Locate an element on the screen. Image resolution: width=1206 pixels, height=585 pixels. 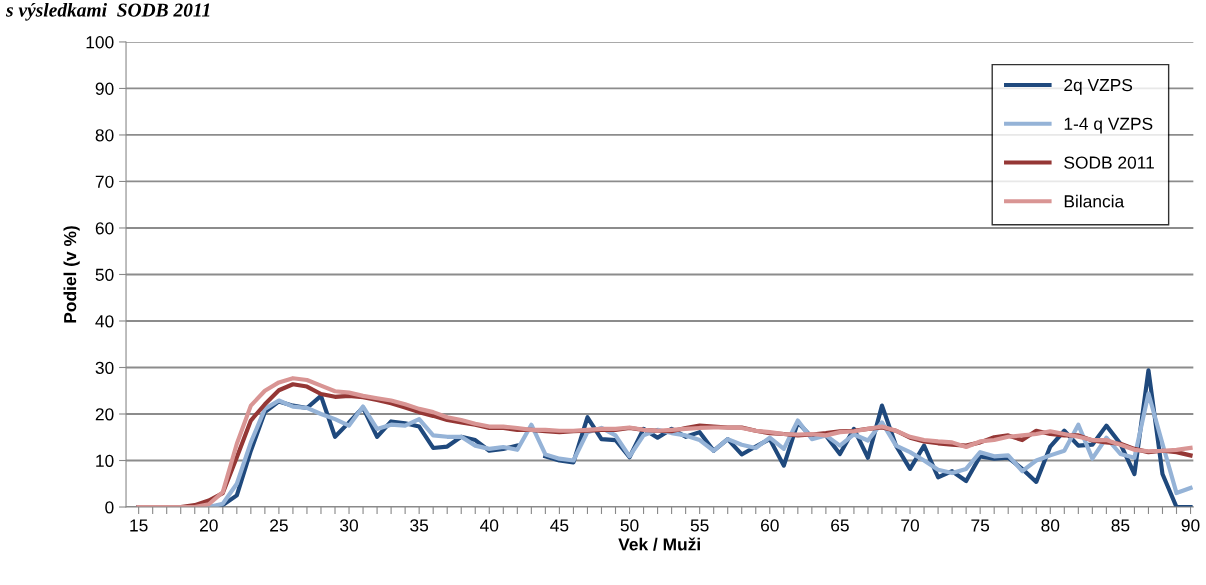
x-tick-label: 15 is located at coordinates (139, 525).